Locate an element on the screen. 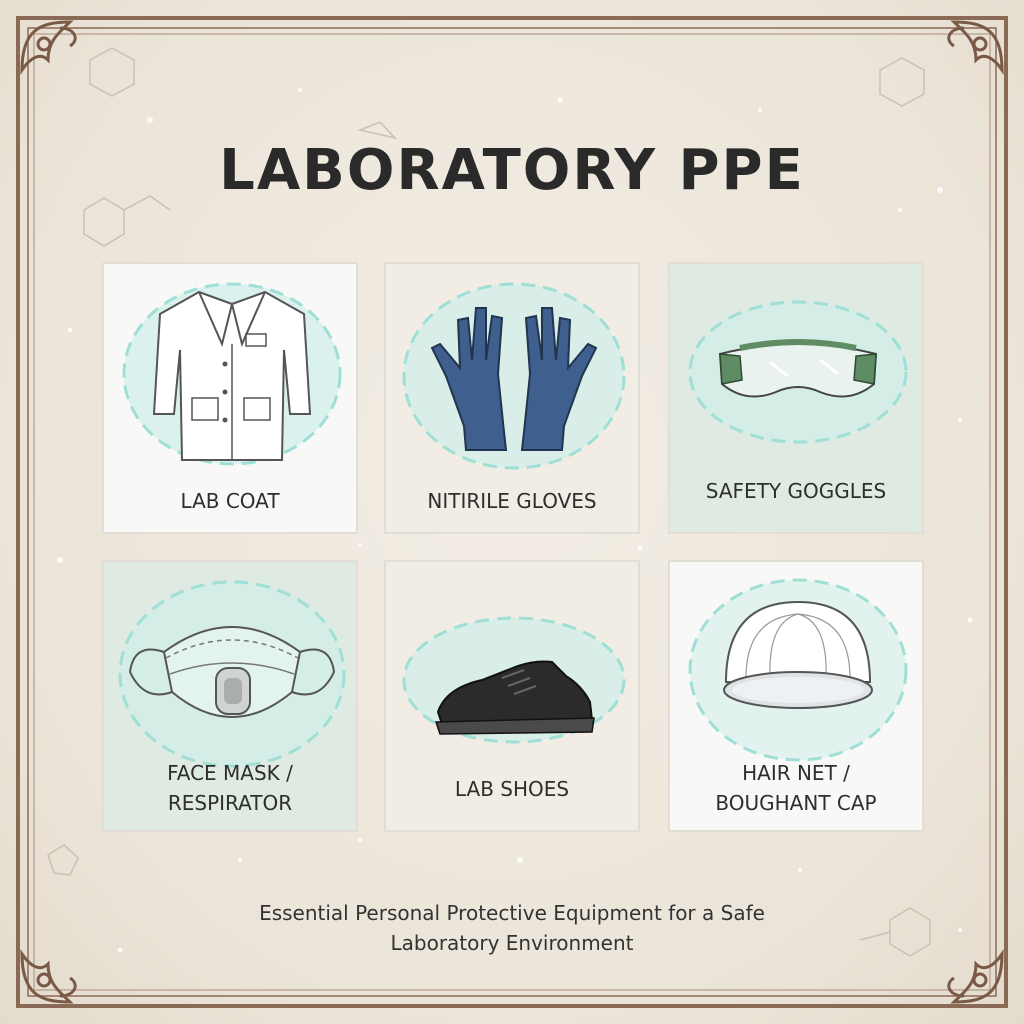 The height and width of the screenshot is (1024, 1024). shoes-label: LAB SHOES is located at coordinates (512, 789).